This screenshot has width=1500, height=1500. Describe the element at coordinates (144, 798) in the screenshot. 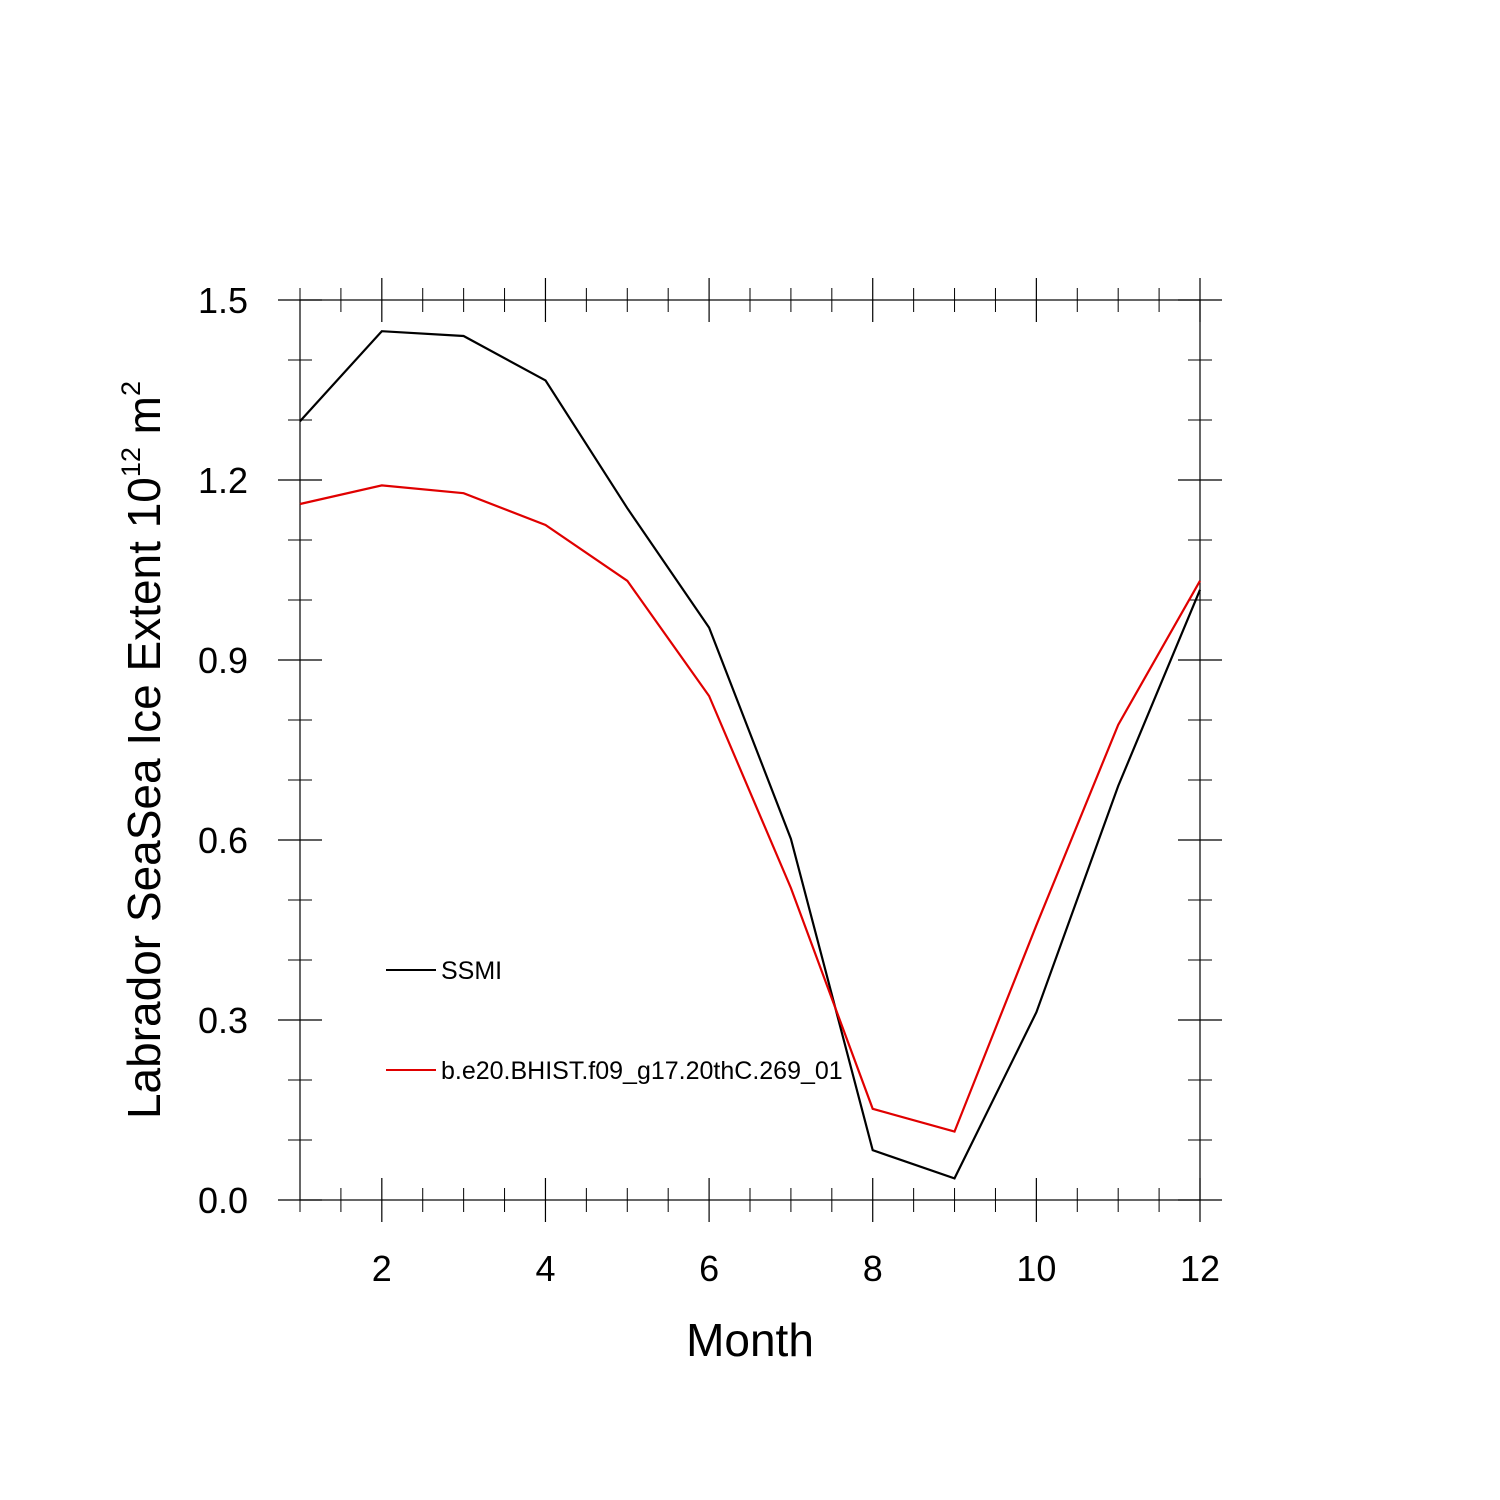

I see `y-axis-title-main: Labrador SeaSea Ice Extent 10` at that location.